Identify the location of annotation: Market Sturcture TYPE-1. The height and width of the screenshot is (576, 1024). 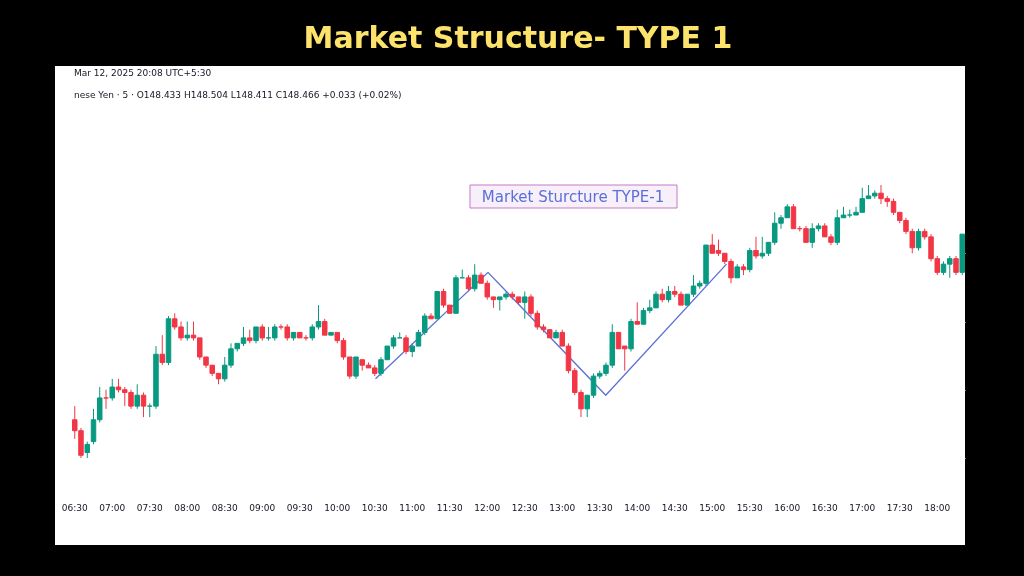
(573, 196).